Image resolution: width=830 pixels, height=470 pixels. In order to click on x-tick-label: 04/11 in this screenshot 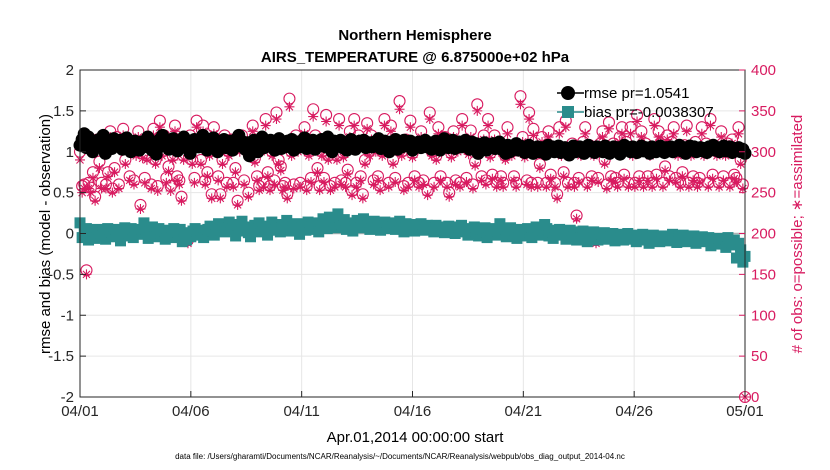, I will do `click(301, 411)`.